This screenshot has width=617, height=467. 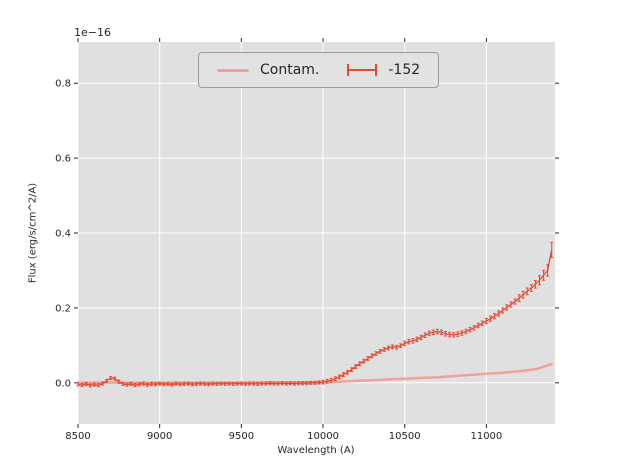 I want to click on y-tick-label: 0.8, so click(x=63, y=84).